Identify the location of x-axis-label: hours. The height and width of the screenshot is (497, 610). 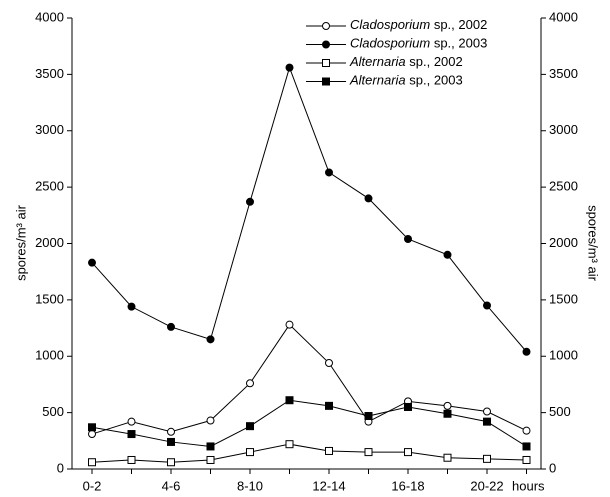
(528, 485).